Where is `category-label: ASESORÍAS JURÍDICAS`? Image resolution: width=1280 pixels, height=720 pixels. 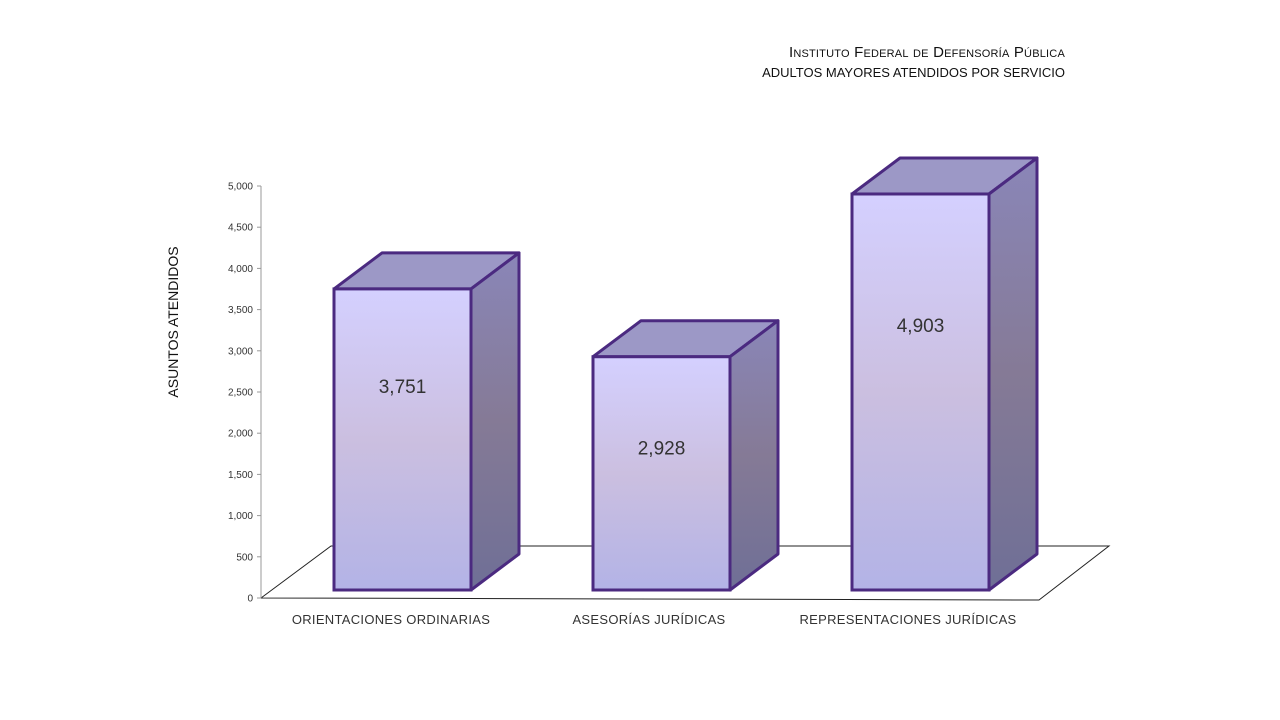
category-label: ASESORÍAS JURÍDICAS is located at coordinates (648, 619).